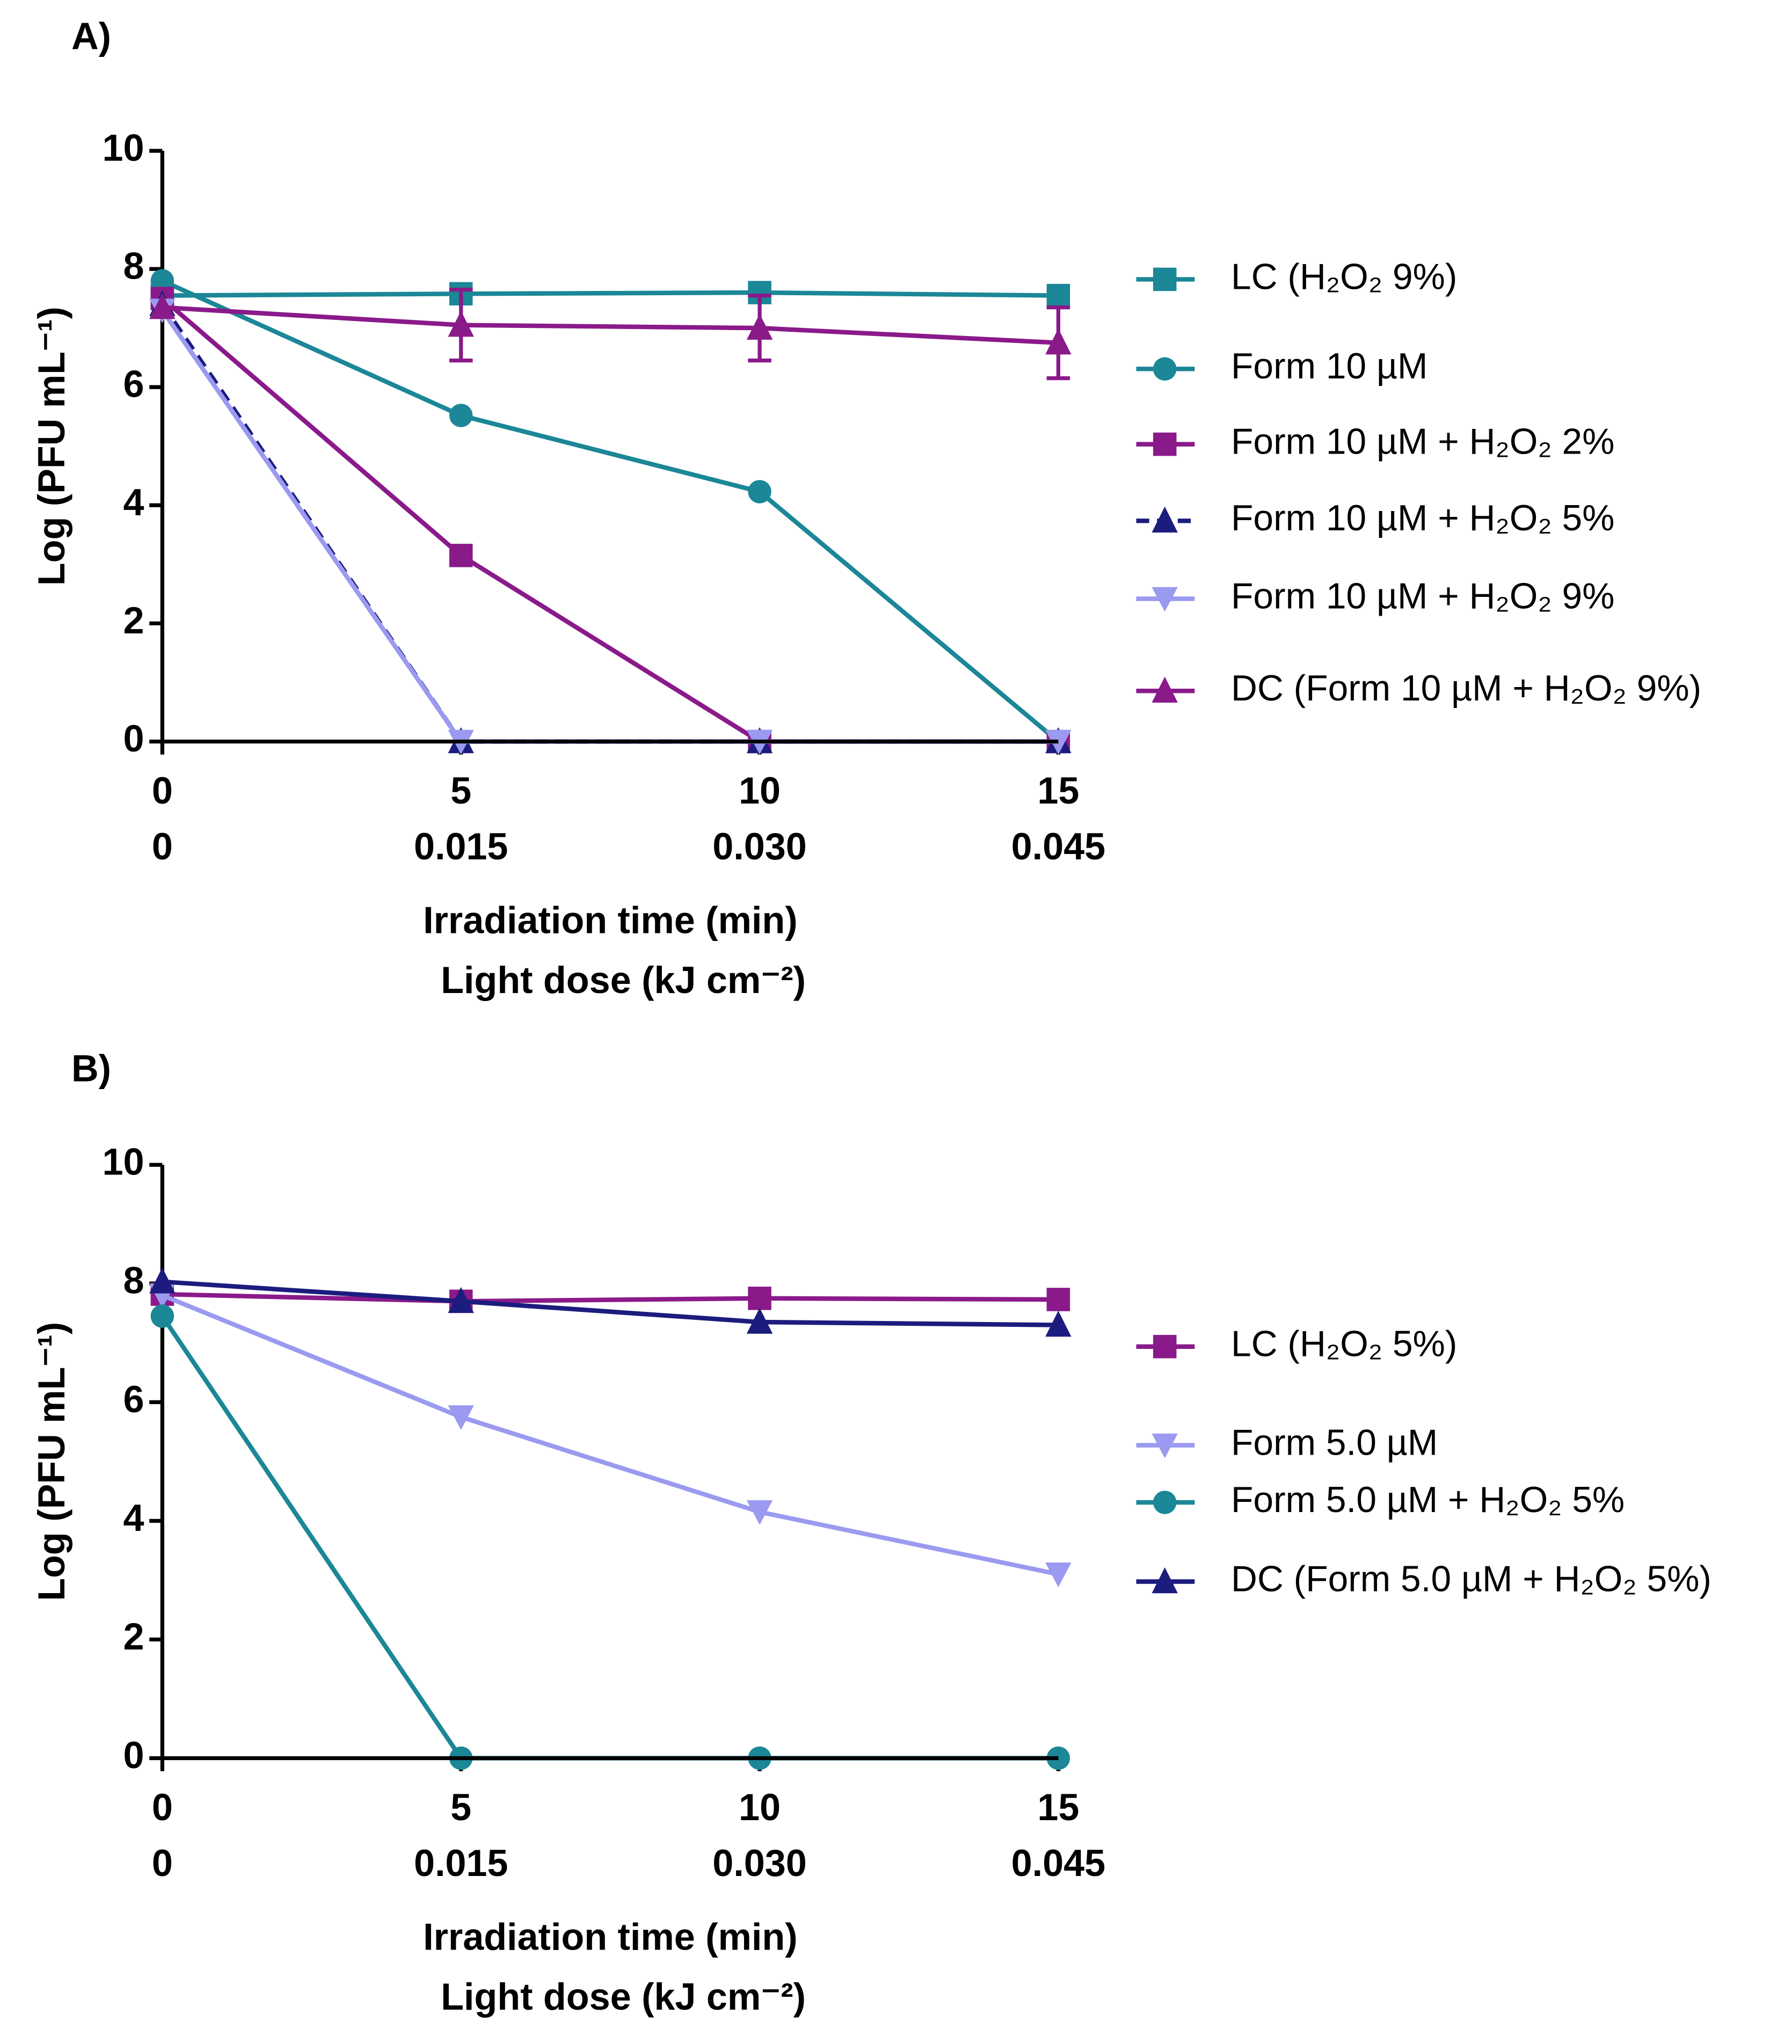 The height and width of the screenshot is (2044, 1792). I want to click on legend-label: Form 10 µM, so click(1329, 366).